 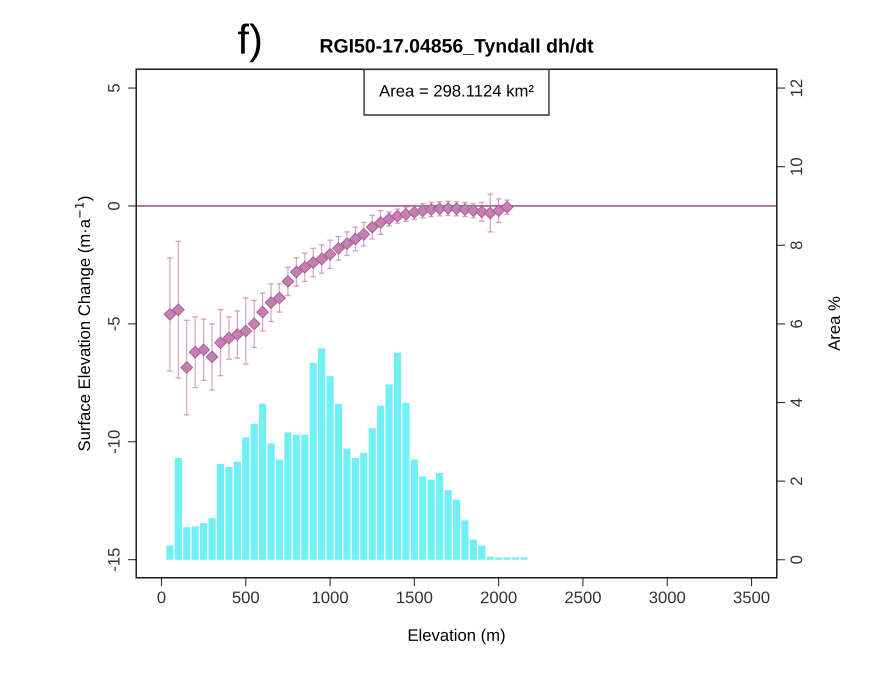 I want to click on x-tick-label: 2500, so click(x=583, y=597).